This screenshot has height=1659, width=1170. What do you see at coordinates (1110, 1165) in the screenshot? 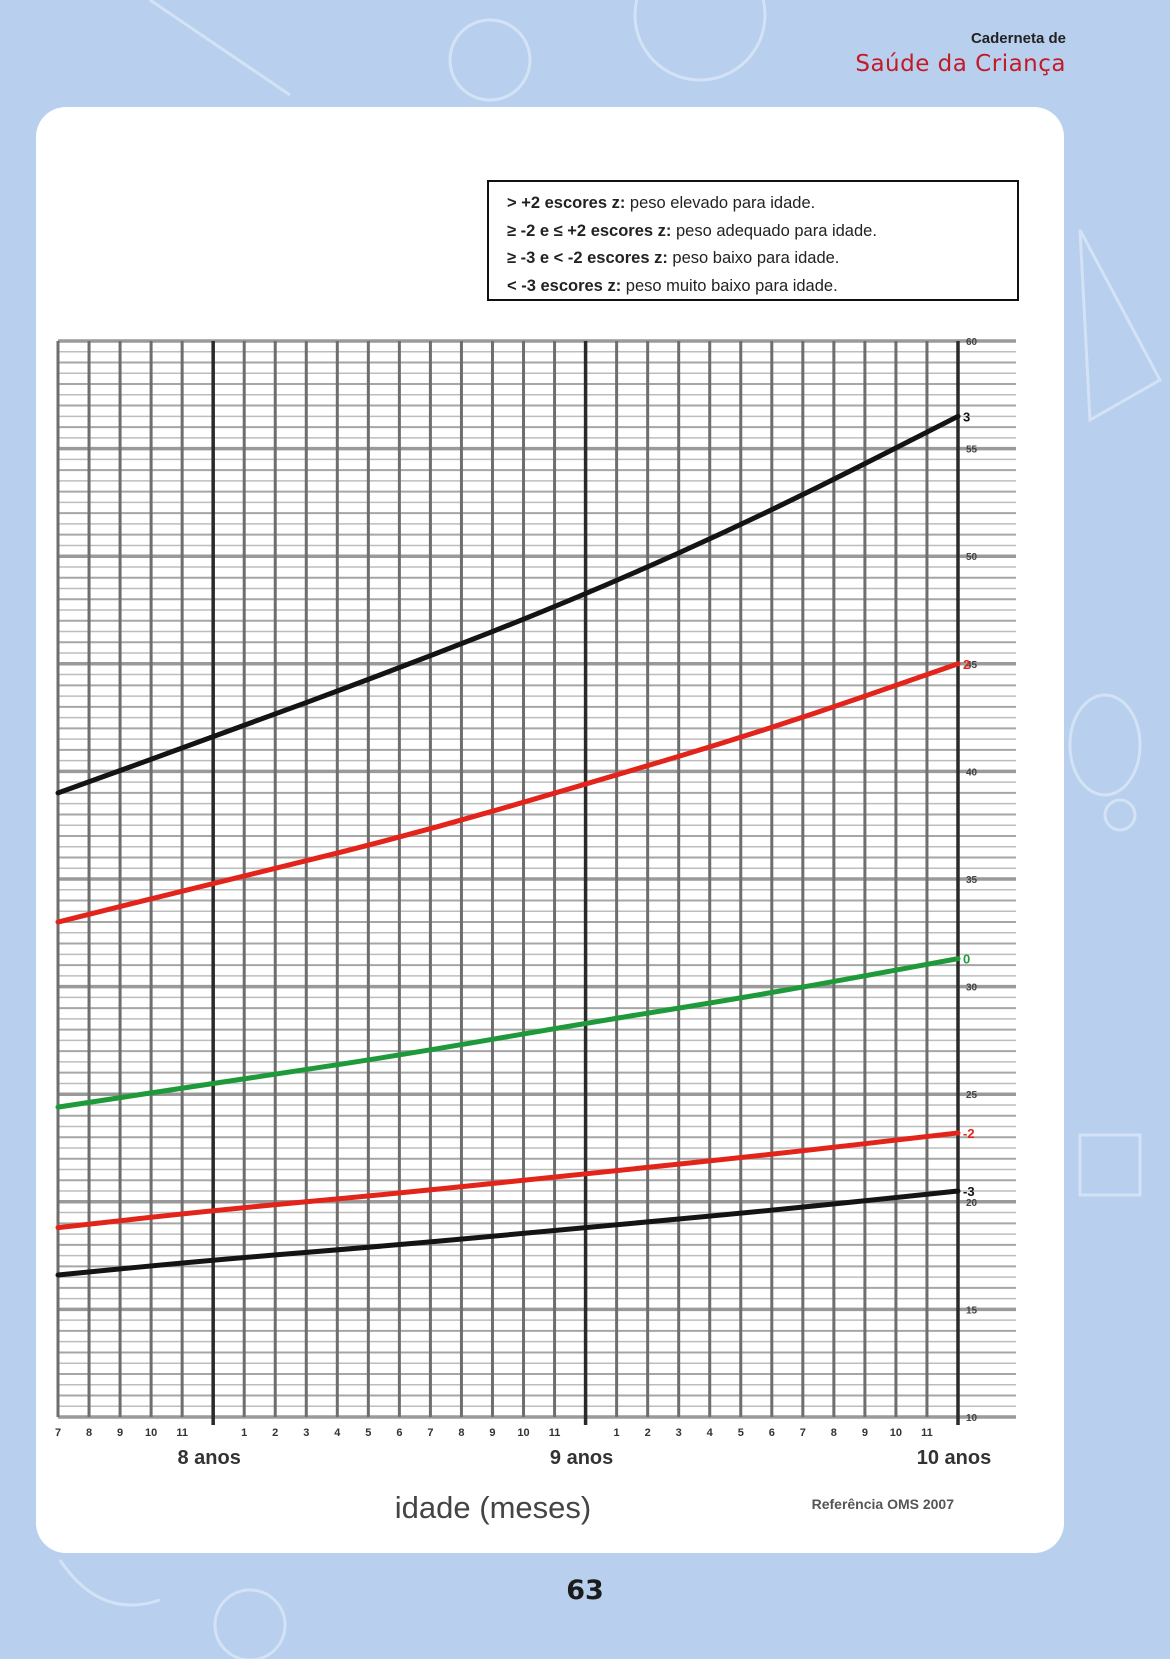
I see `abc-block-icon` at bounding box center [1110, 1165].